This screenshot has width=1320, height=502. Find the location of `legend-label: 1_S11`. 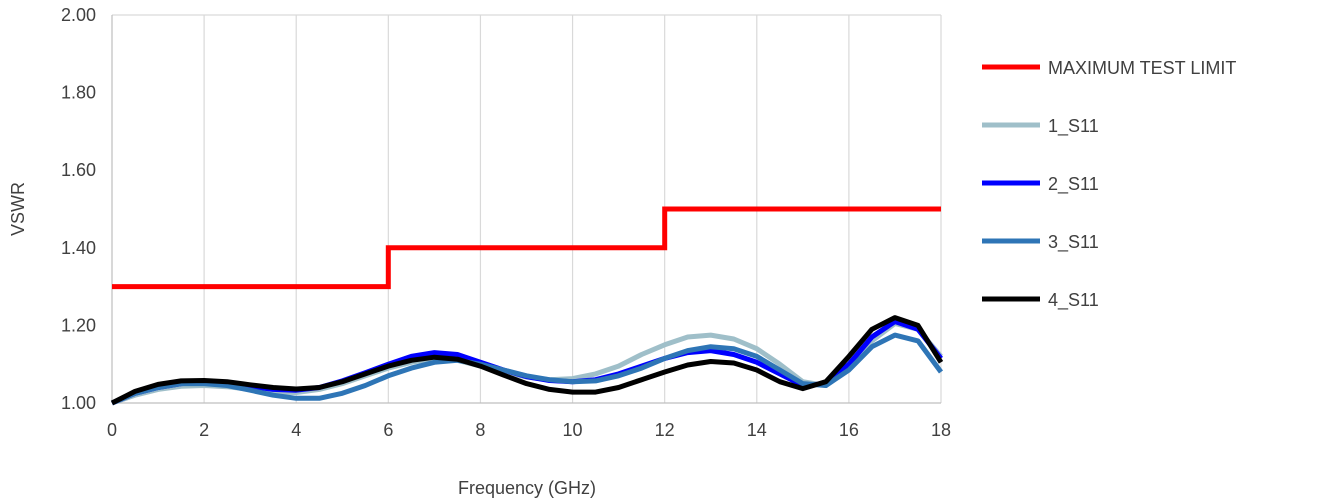

legend-label: 1_S11 is located at coordinates (1073, 126).